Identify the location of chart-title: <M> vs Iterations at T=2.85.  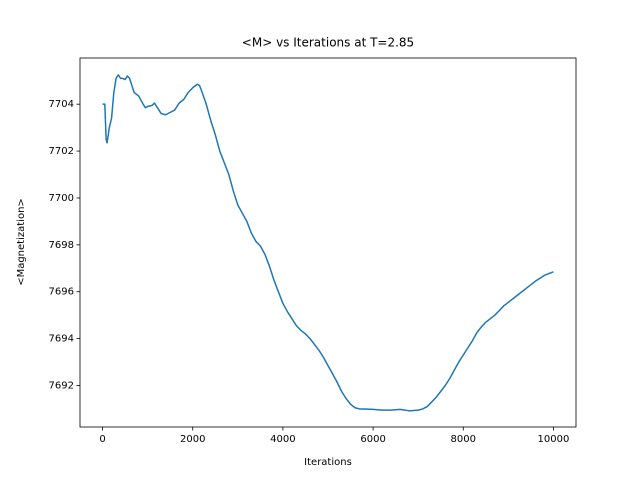
(328, 43).